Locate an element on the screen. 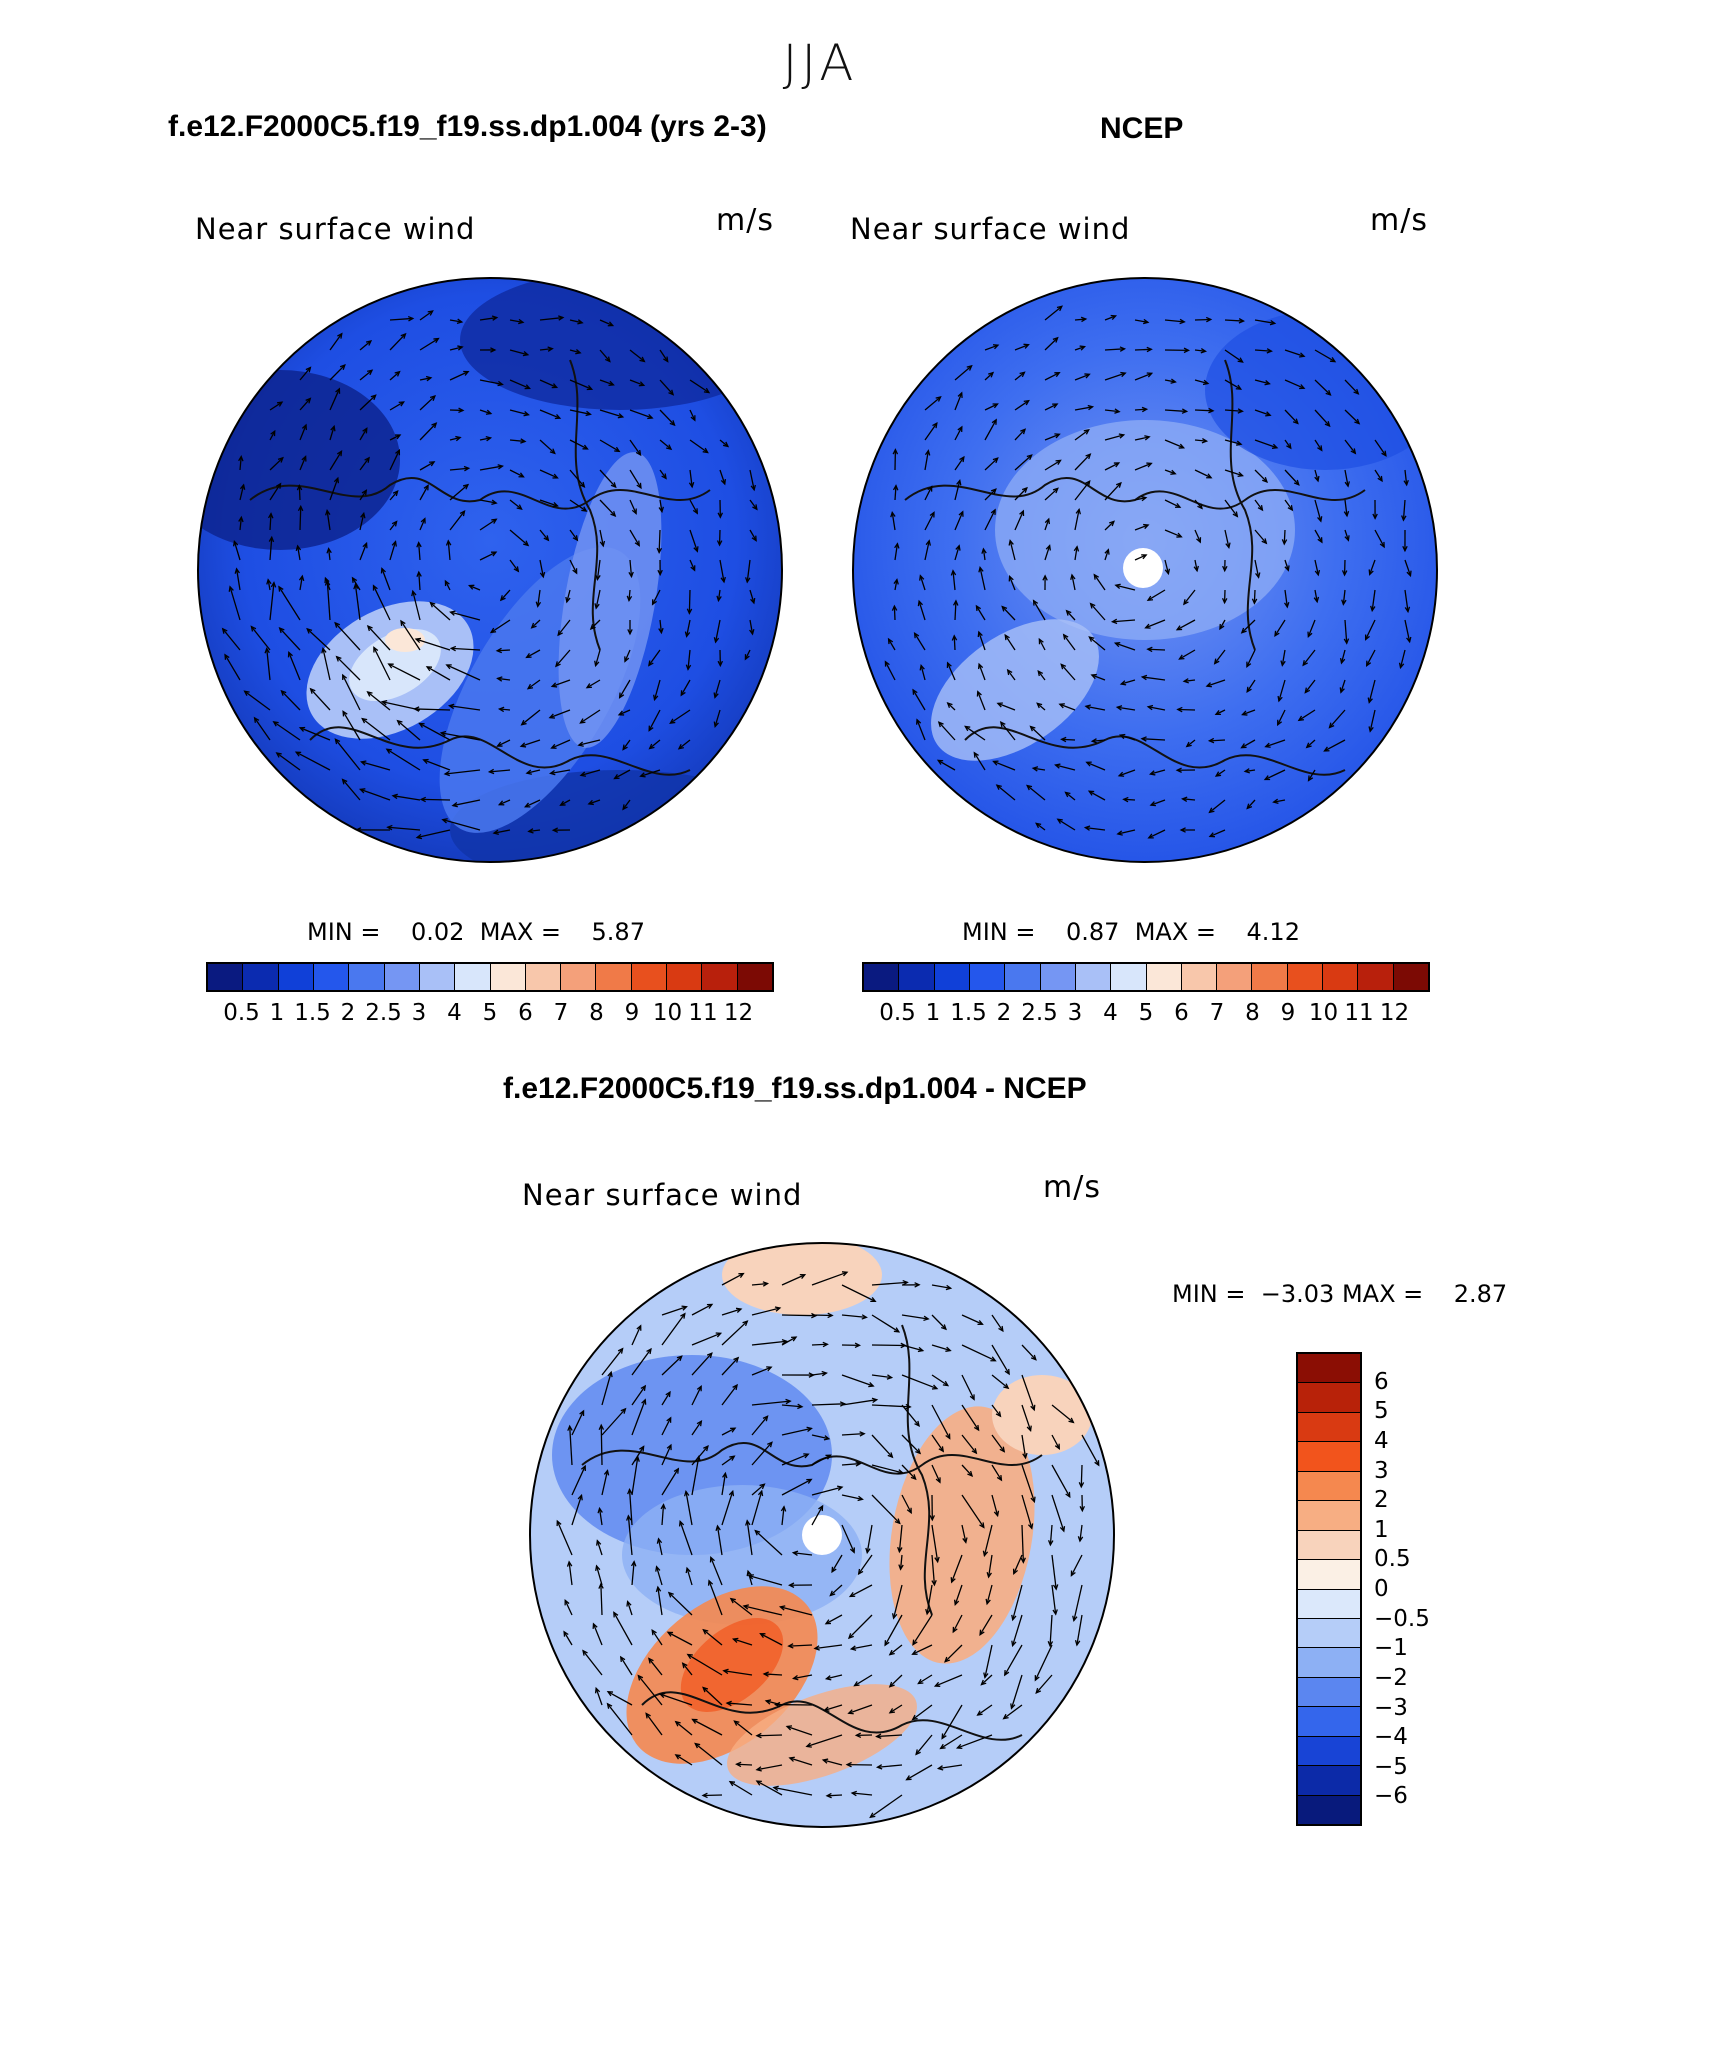 This screenshot has height=2061, width=1710. obs-colorbar-ticks: 0.5 1 1.5 2 2.5 3 4 5 6 7 8 9 10 11 12 is located at coordinates (1146, 1015).